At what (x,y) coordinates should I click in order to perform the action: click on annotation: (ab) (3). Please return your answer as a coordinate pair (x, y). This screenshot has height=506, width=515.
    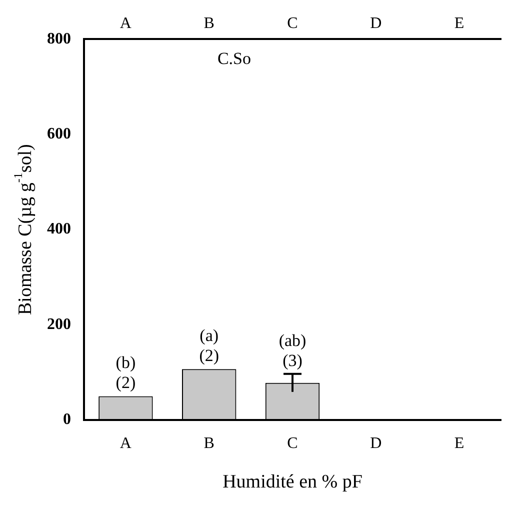
    Looking at the image, I should click on (292, 350).